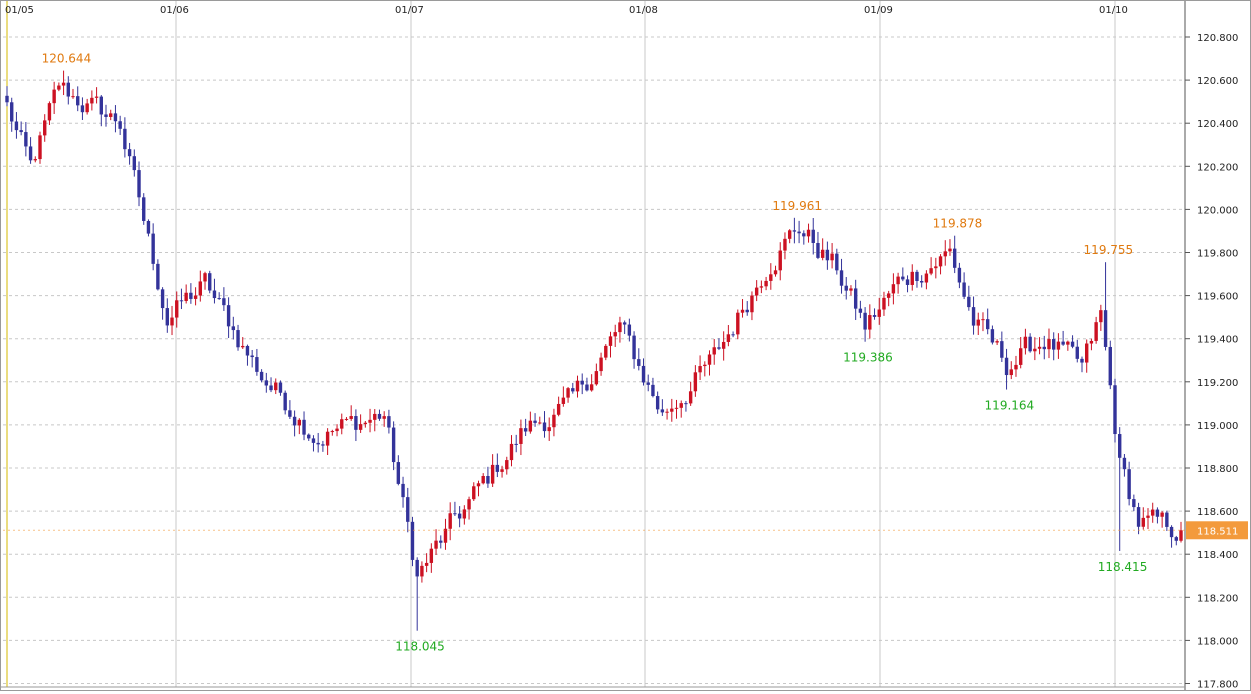 Image resolution: width=1251 pixels, height=694 pixels. I want to click on y-tick-label: 119.800, so click(1217, 254).